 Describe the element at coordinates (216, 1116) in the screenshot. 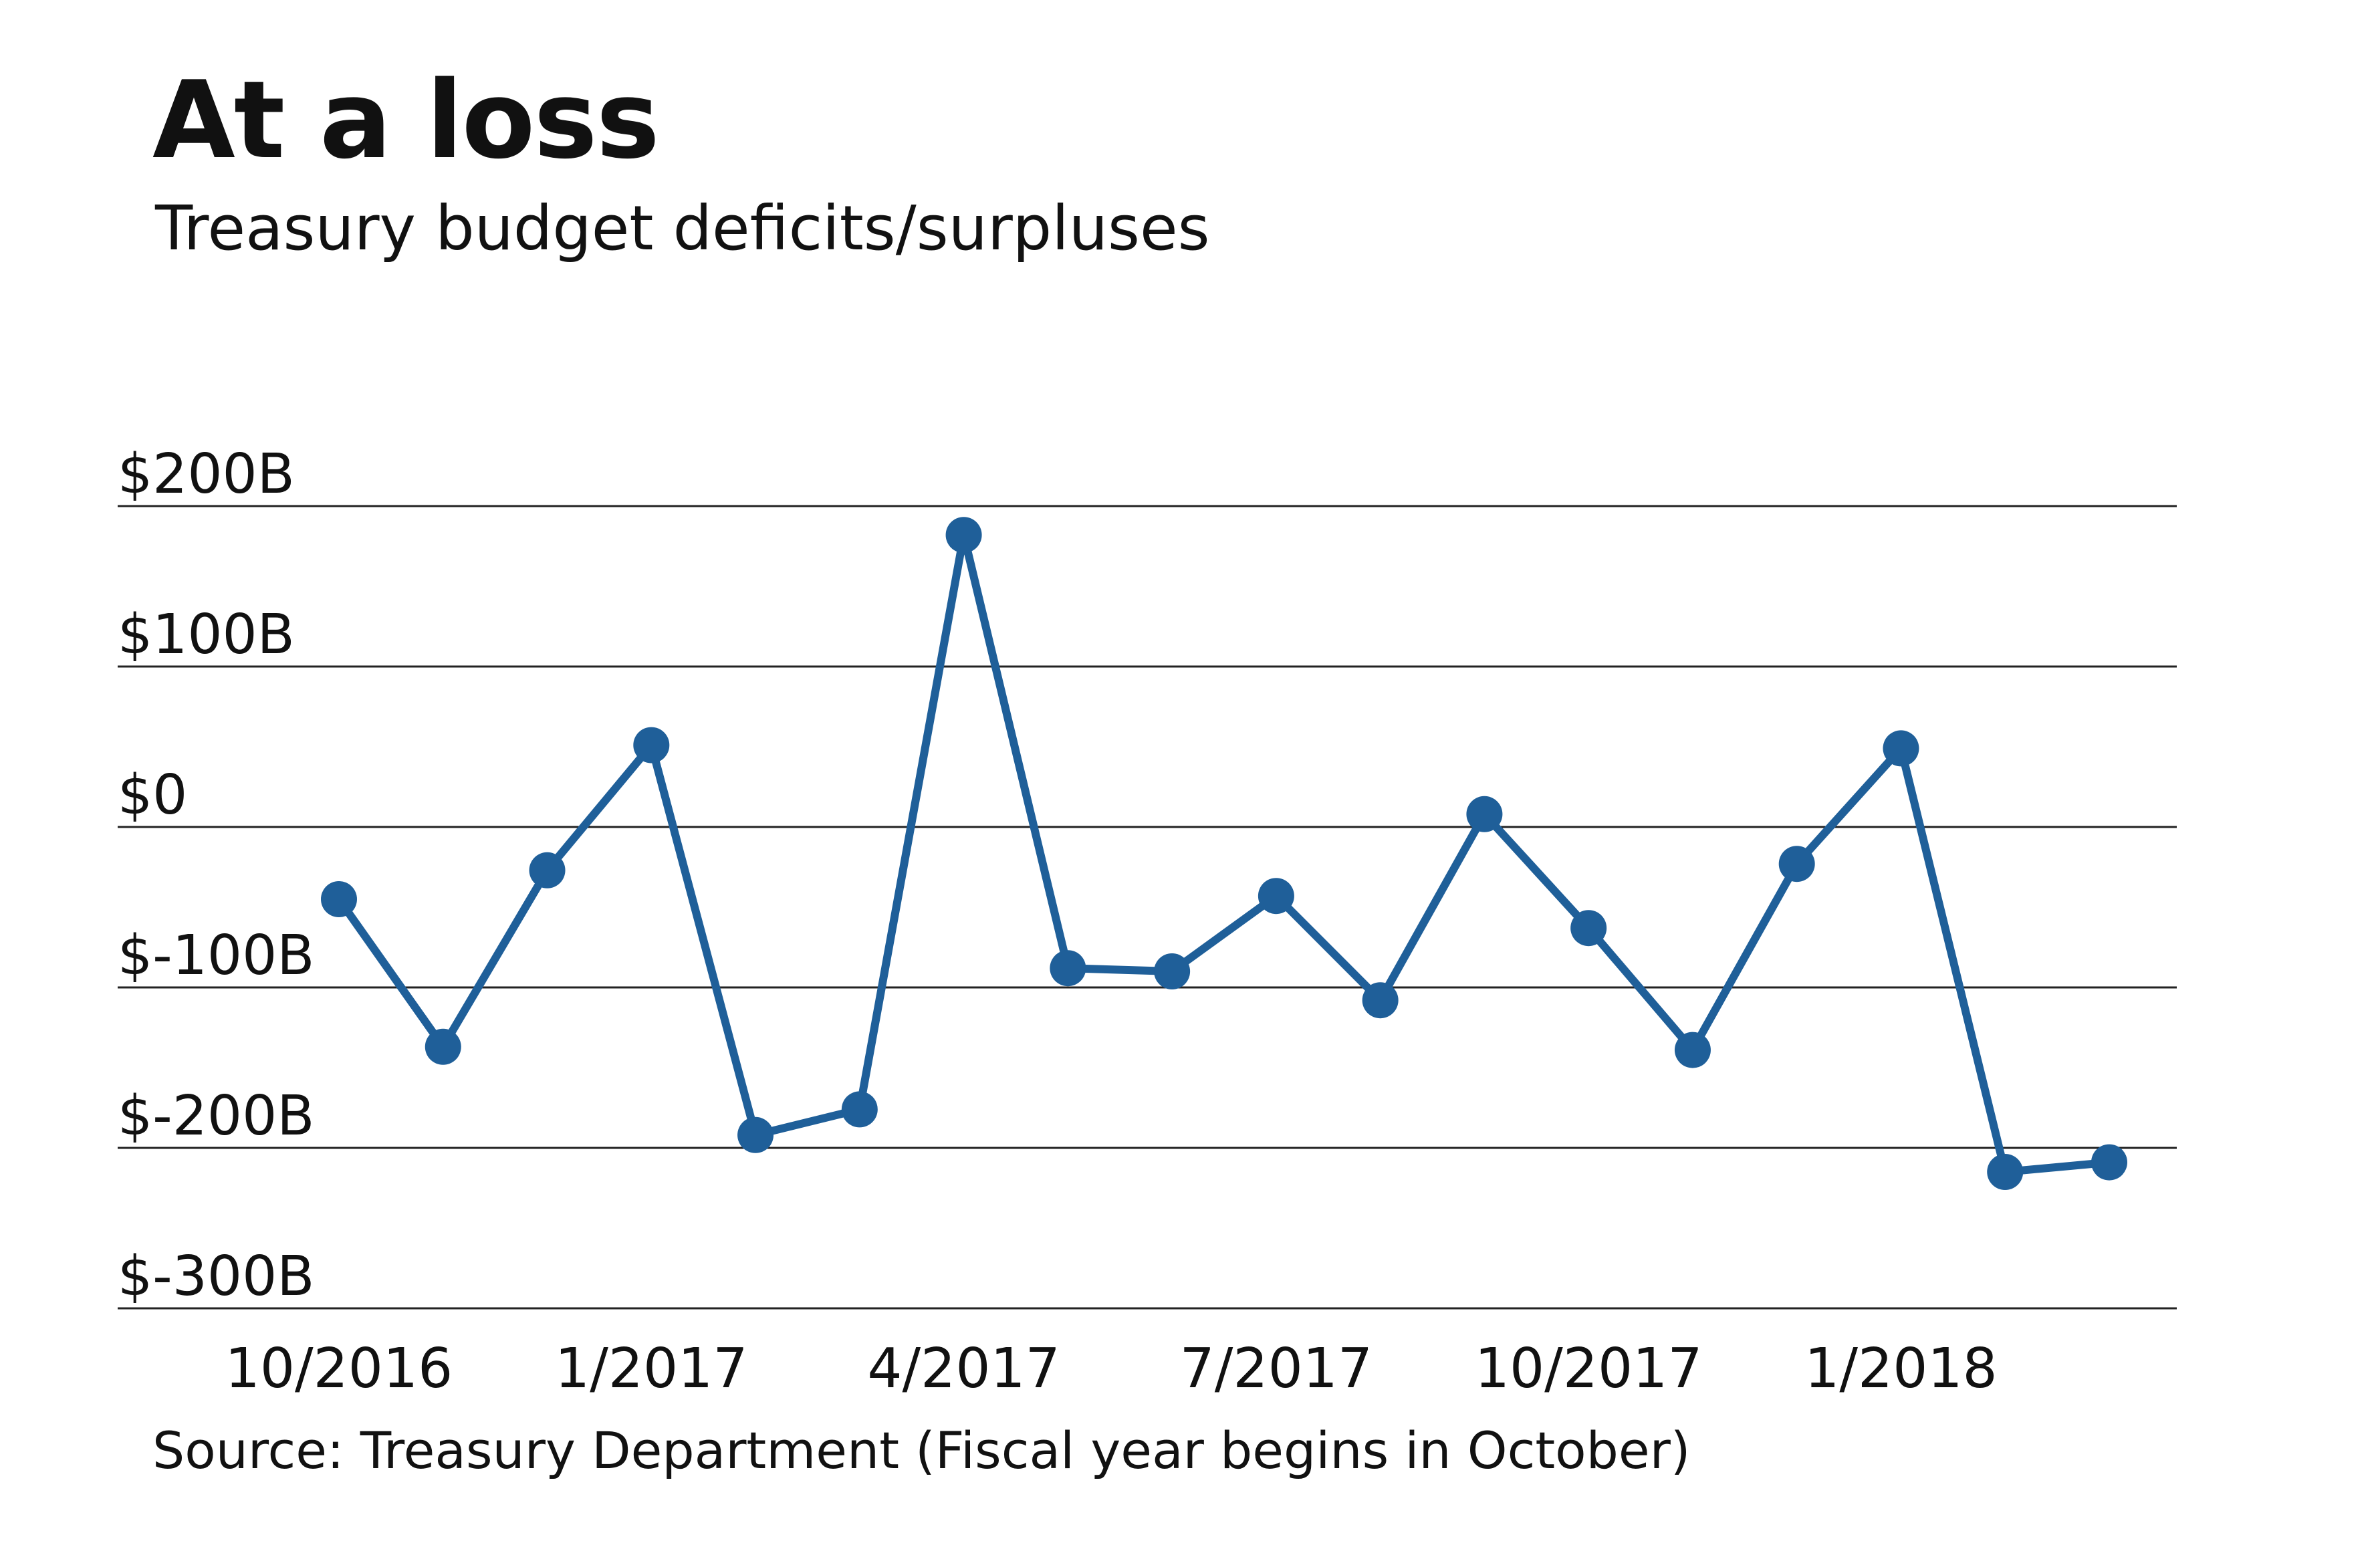

I see `y-tick-label: $-200B` at that location.